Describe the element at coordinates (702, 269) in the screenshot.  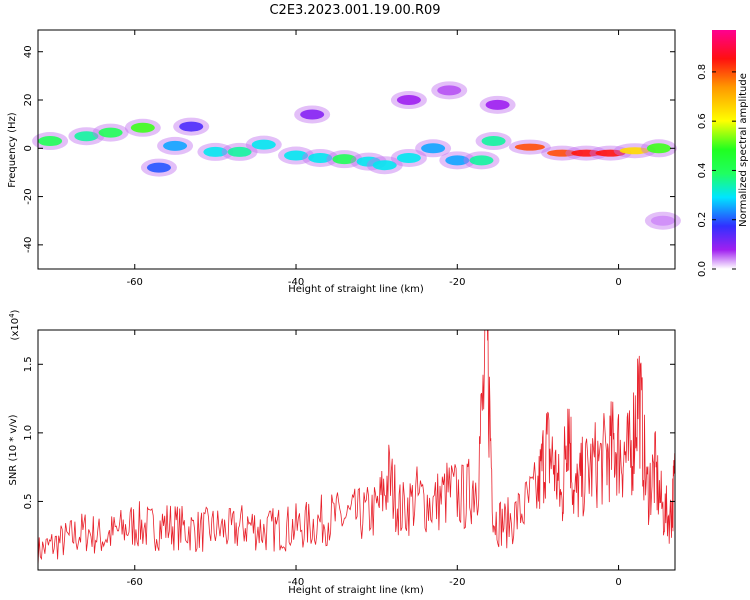
I see `colorbar-tick-label: 0.0` at that location.